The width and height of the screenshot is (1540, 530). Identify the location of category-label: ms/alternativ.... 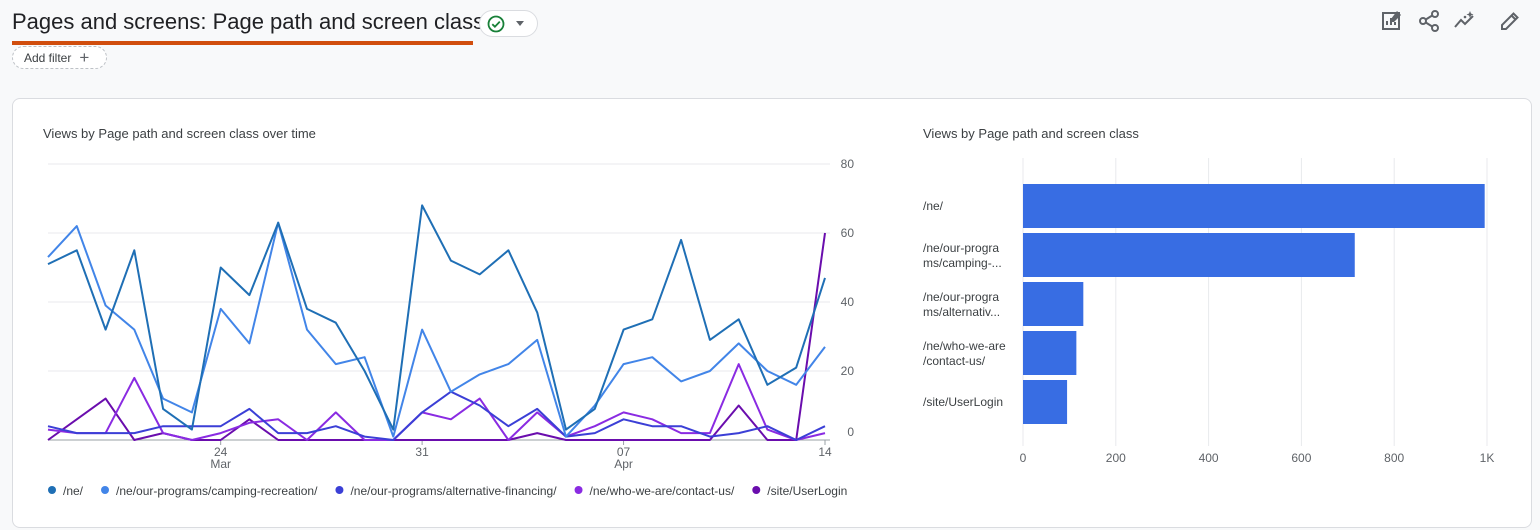
(961, 312).